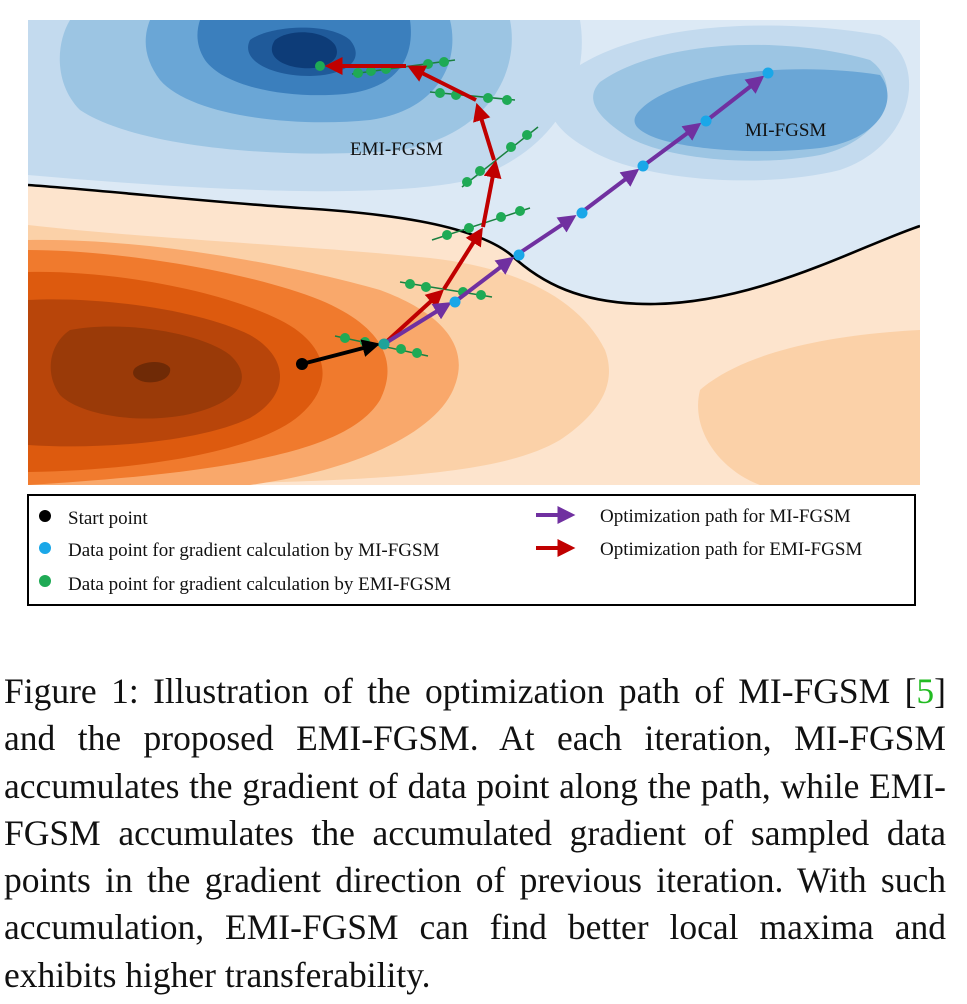  I want to click on mi-data-points, so click(576, 208).